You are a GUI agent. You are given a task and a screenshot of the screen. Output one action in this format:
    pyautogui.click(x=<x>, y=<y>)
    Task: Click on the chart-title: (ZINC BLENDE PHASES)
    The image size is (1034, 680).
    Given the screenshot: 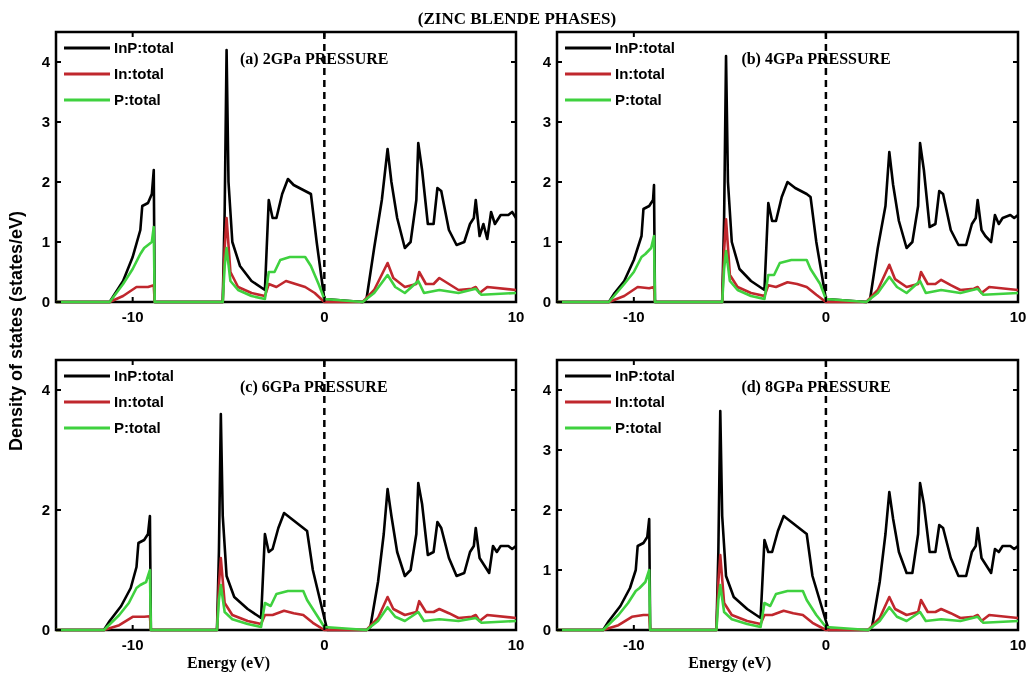 What is the action you would take?
    pyautogui.click(x=517, y=18)
    